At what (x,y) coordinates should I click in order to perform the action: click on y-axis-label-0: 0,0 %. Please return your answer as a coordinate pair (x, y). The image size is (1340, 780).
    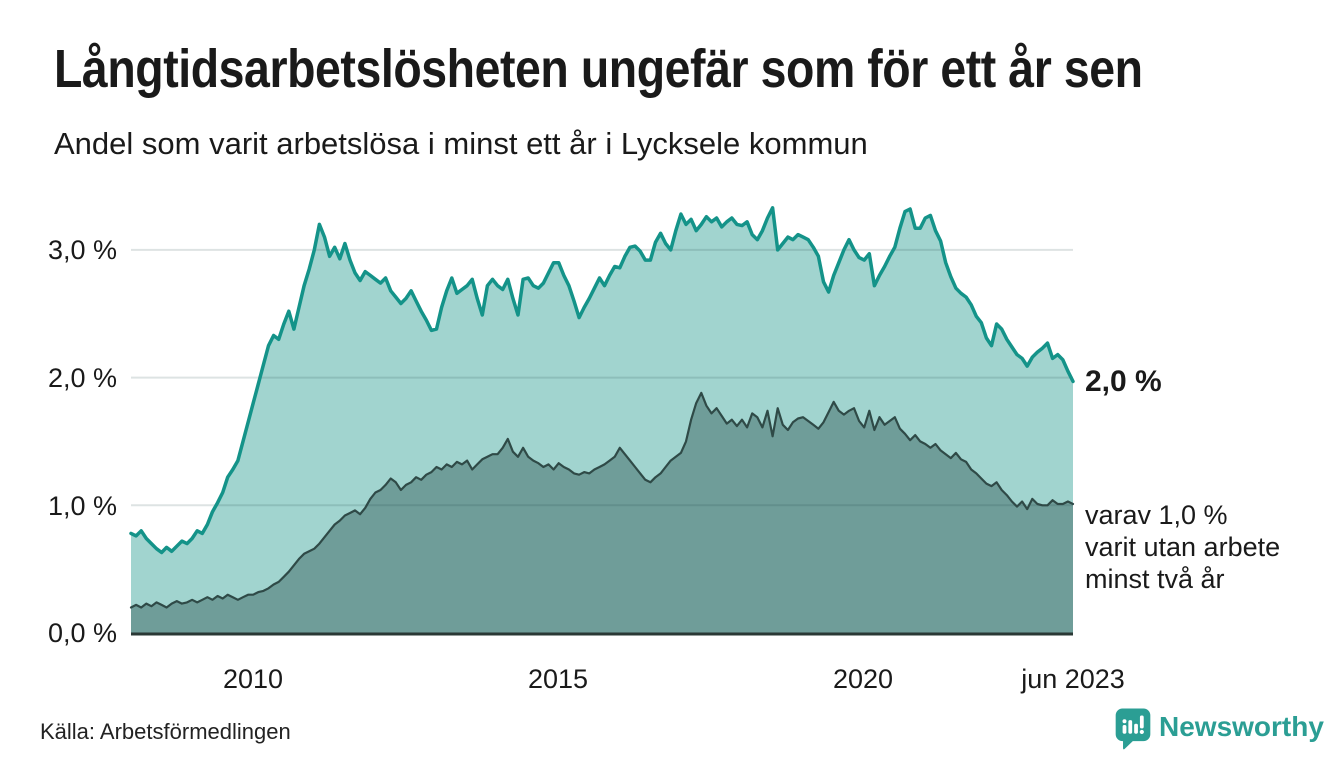
    Looking at the image, I should click on (82, 633).